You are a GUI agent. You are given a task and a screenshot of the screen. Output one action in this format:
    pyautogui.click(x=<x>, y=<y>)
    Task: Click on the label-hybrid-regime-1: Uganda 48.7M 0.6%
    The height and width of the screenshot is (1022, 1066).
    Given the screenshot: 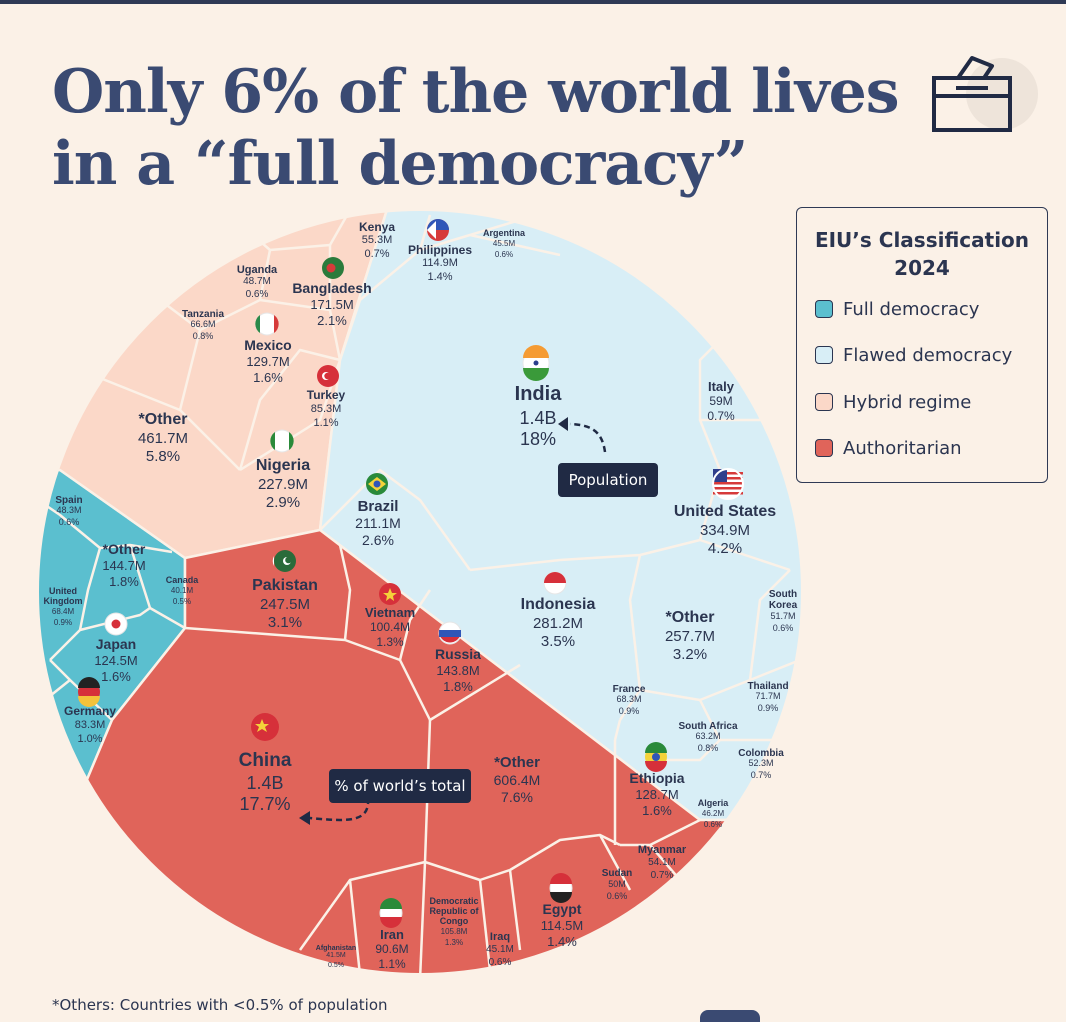 What is the action you would take?
    pyautogui.click(x=257, y=282)
    